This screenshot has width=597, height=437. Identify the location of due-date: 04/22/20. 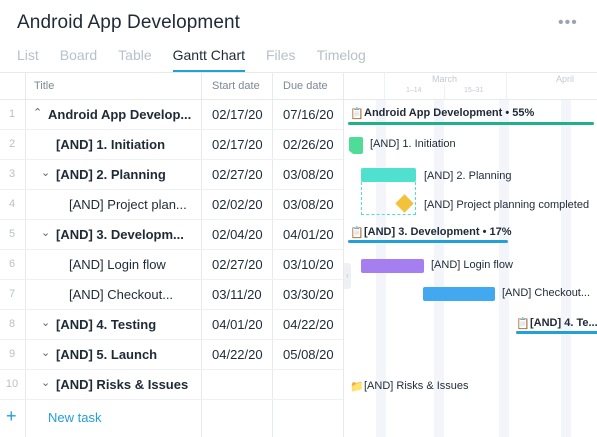
(308, 324).